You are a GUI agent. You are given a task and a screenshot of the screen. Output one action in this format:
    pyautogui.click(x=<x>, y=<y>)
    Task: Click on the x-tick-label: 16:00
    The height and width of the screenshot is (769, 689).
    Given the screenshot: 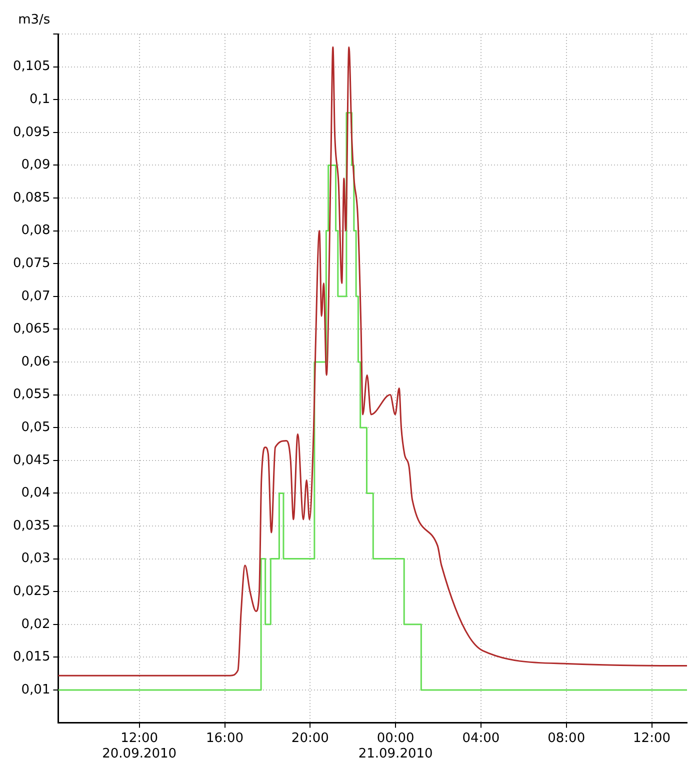 What is the action you would take?
    pyautogui.click(x=225, y=738)
    